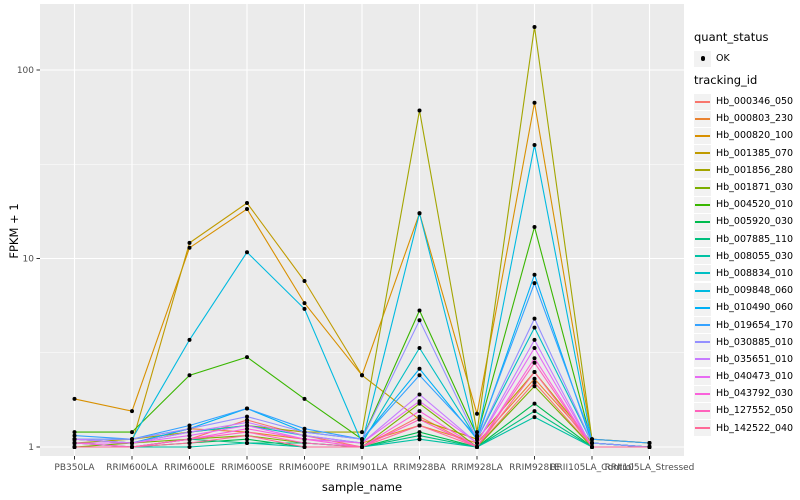 This screenshot has height=500, width=800. Describe the element at coordinates (755, 308) in the screenshot. I see `legend-item-label: Hb_010490_060` at that location.